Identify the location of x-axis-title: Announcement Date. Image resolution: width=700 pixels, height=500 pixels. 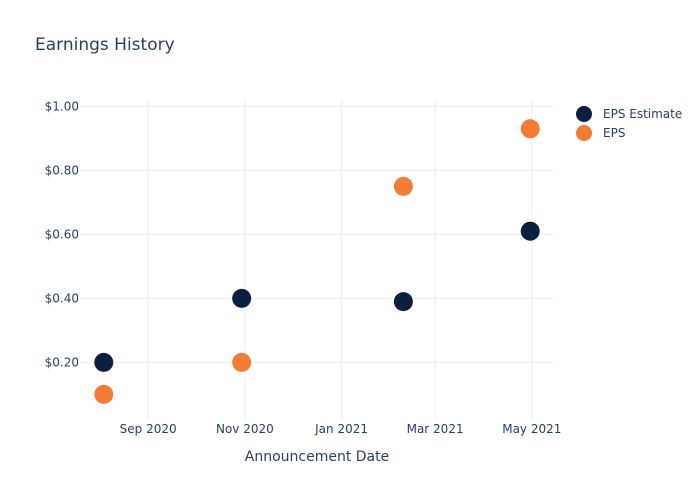
(317, 457).